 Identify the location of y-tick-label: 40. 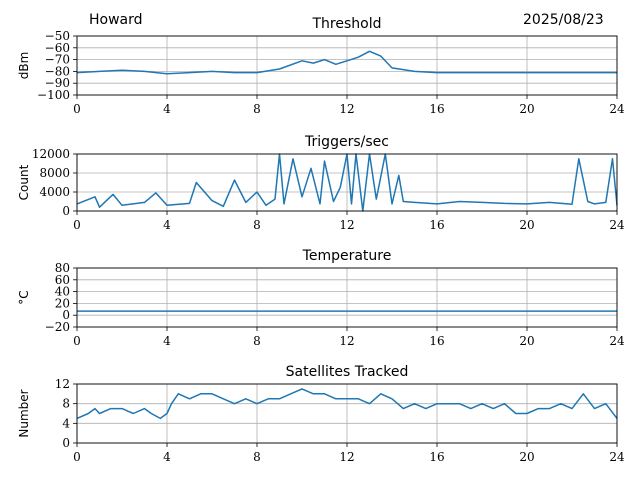
(62, 292).